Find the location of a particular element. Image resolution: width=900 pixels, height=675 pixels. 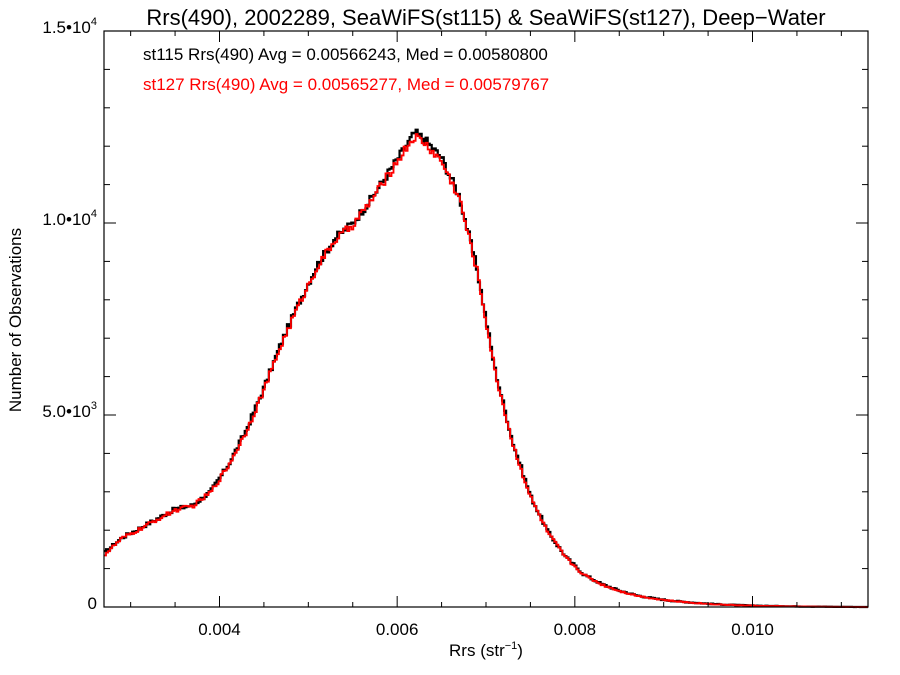

x-axis-label: Rrs (str−1) is located at coordinates (486, 650).